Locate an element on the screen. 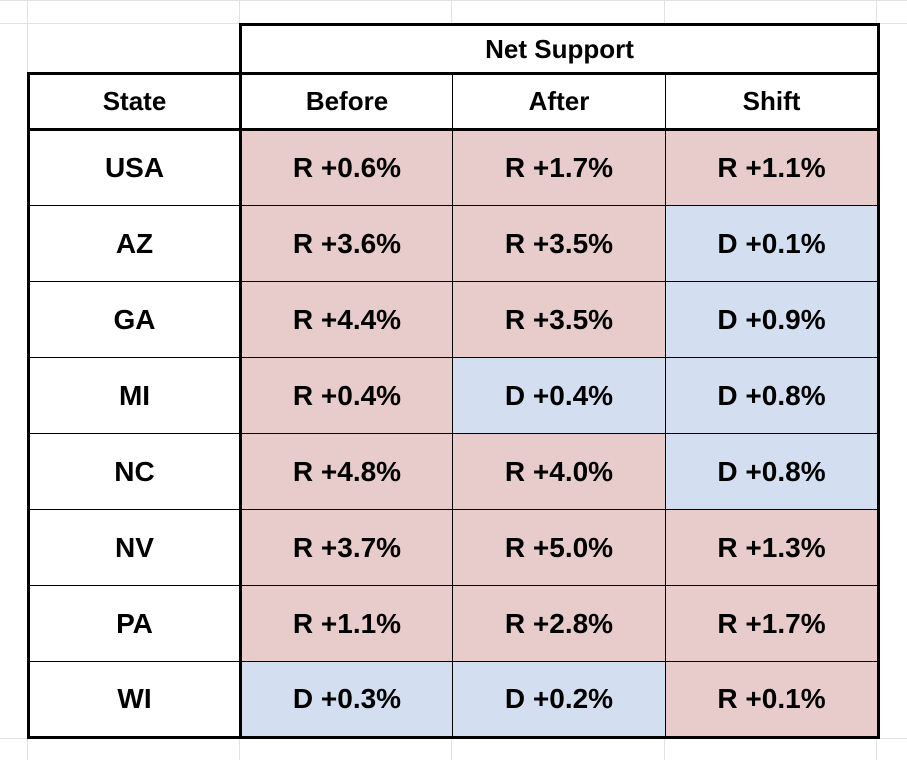 Image resolution: width=907 pixels, height=760 pixels. table-row: MI R +0.4% D +0.4% D +0.8% is located at coordinates (454, 395).